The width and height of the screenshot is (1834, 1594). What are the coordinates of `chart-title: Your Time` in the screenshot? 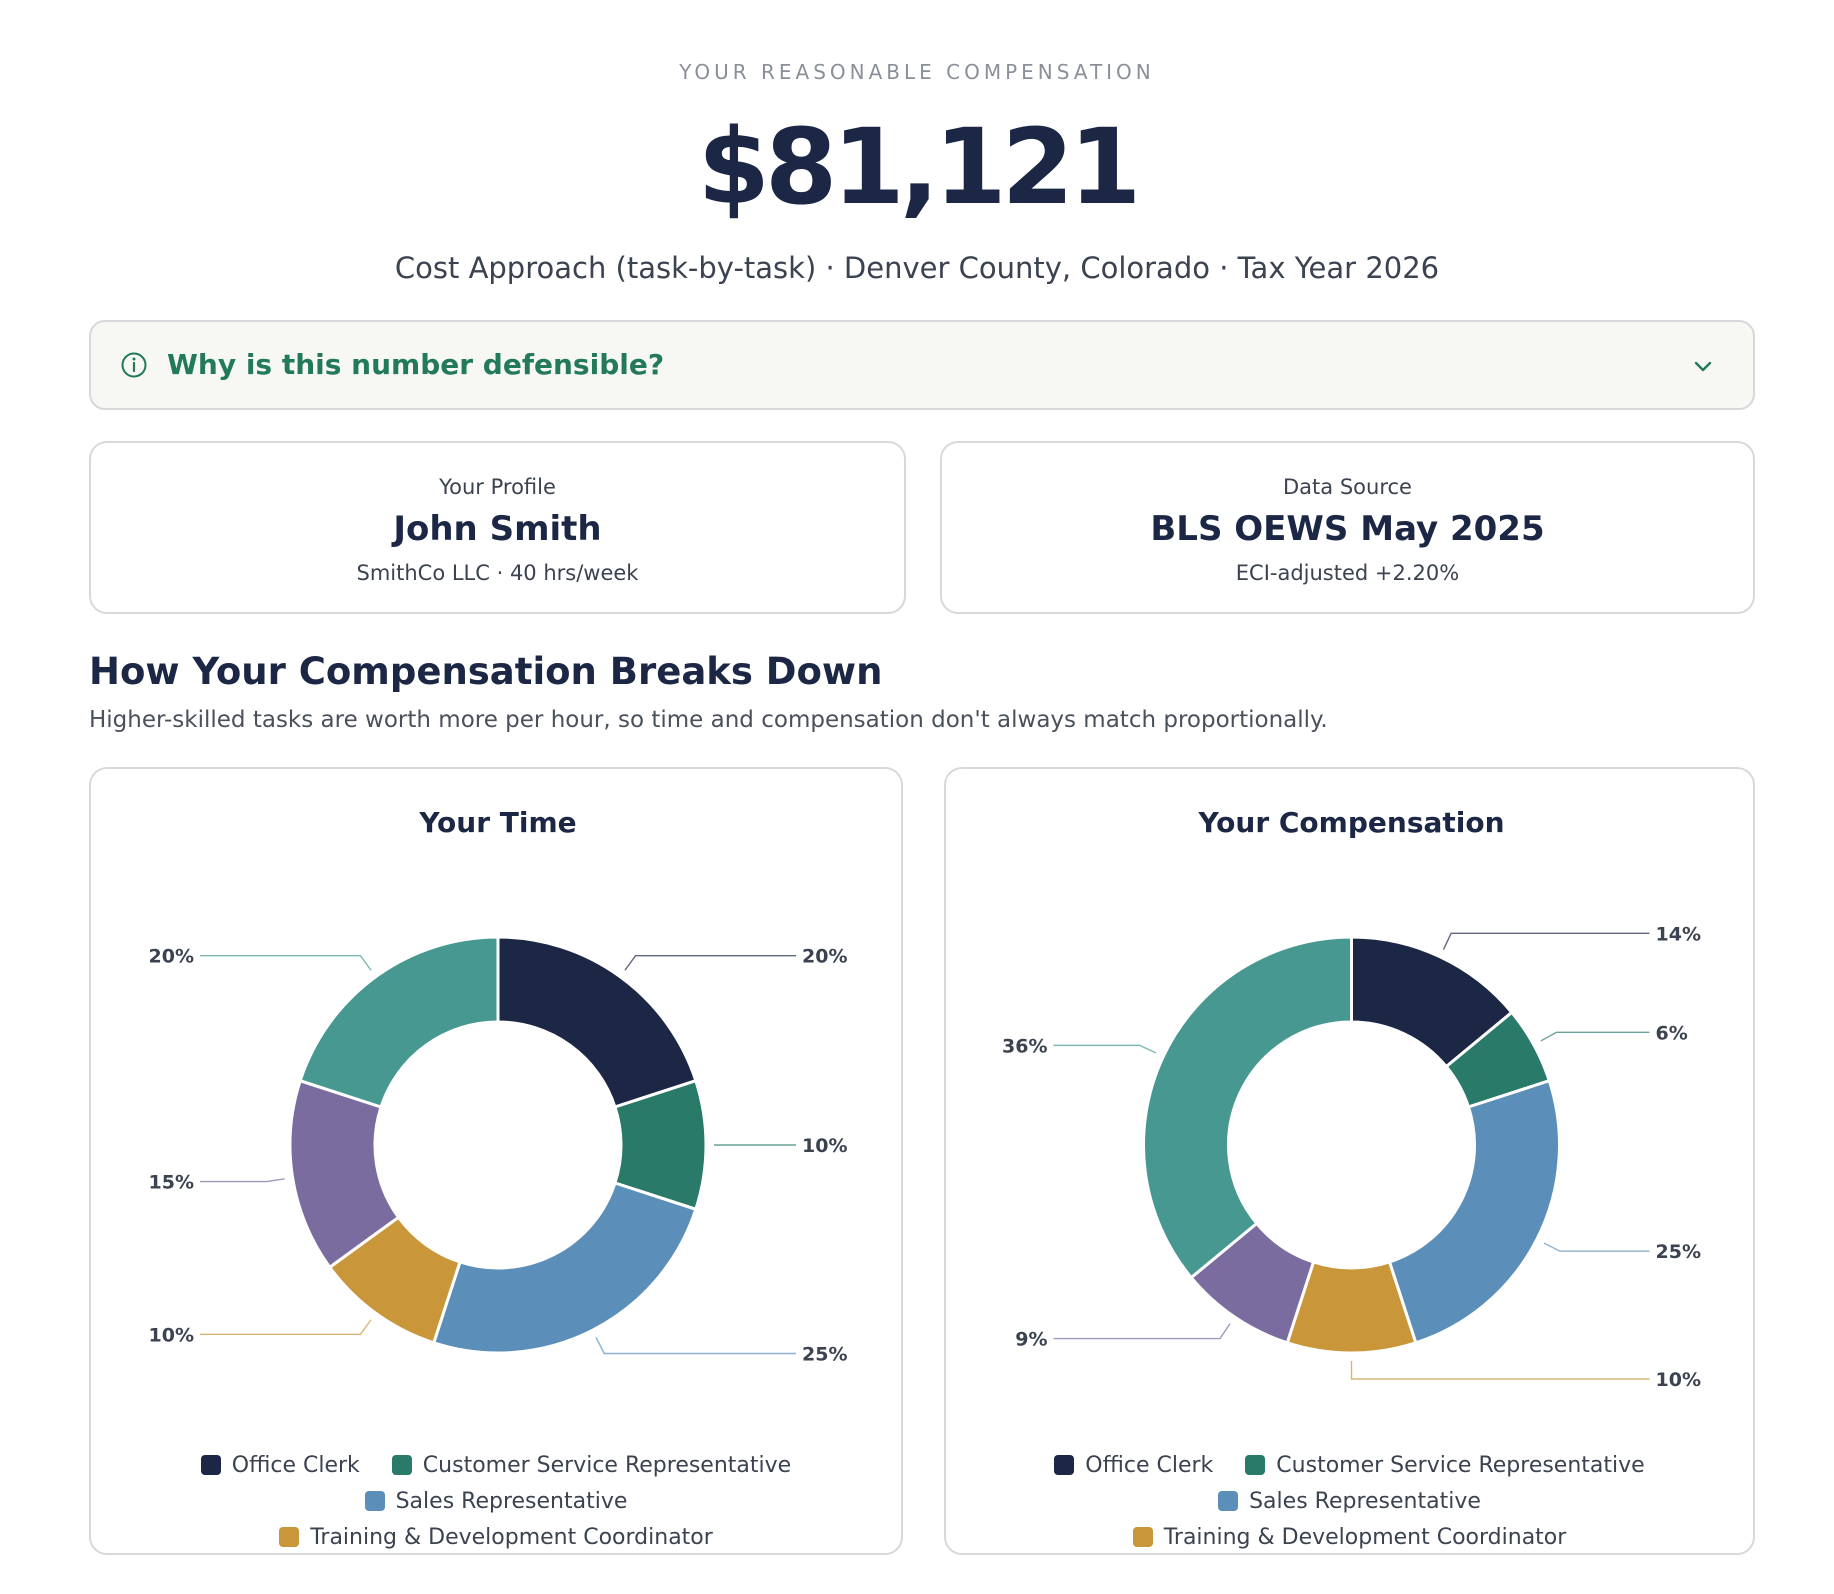 It's located at (497, 822).